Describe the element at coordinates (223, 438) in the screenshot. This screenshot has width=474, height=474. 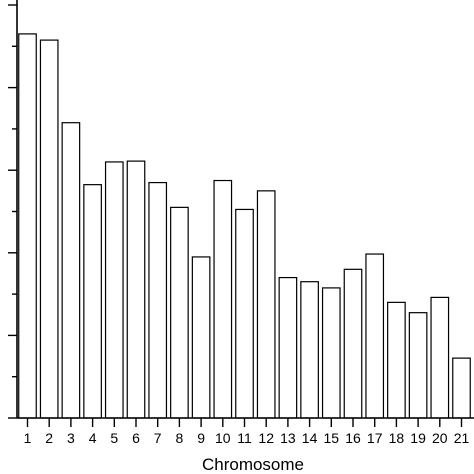
I see `x-tick-label: 10` at that location.